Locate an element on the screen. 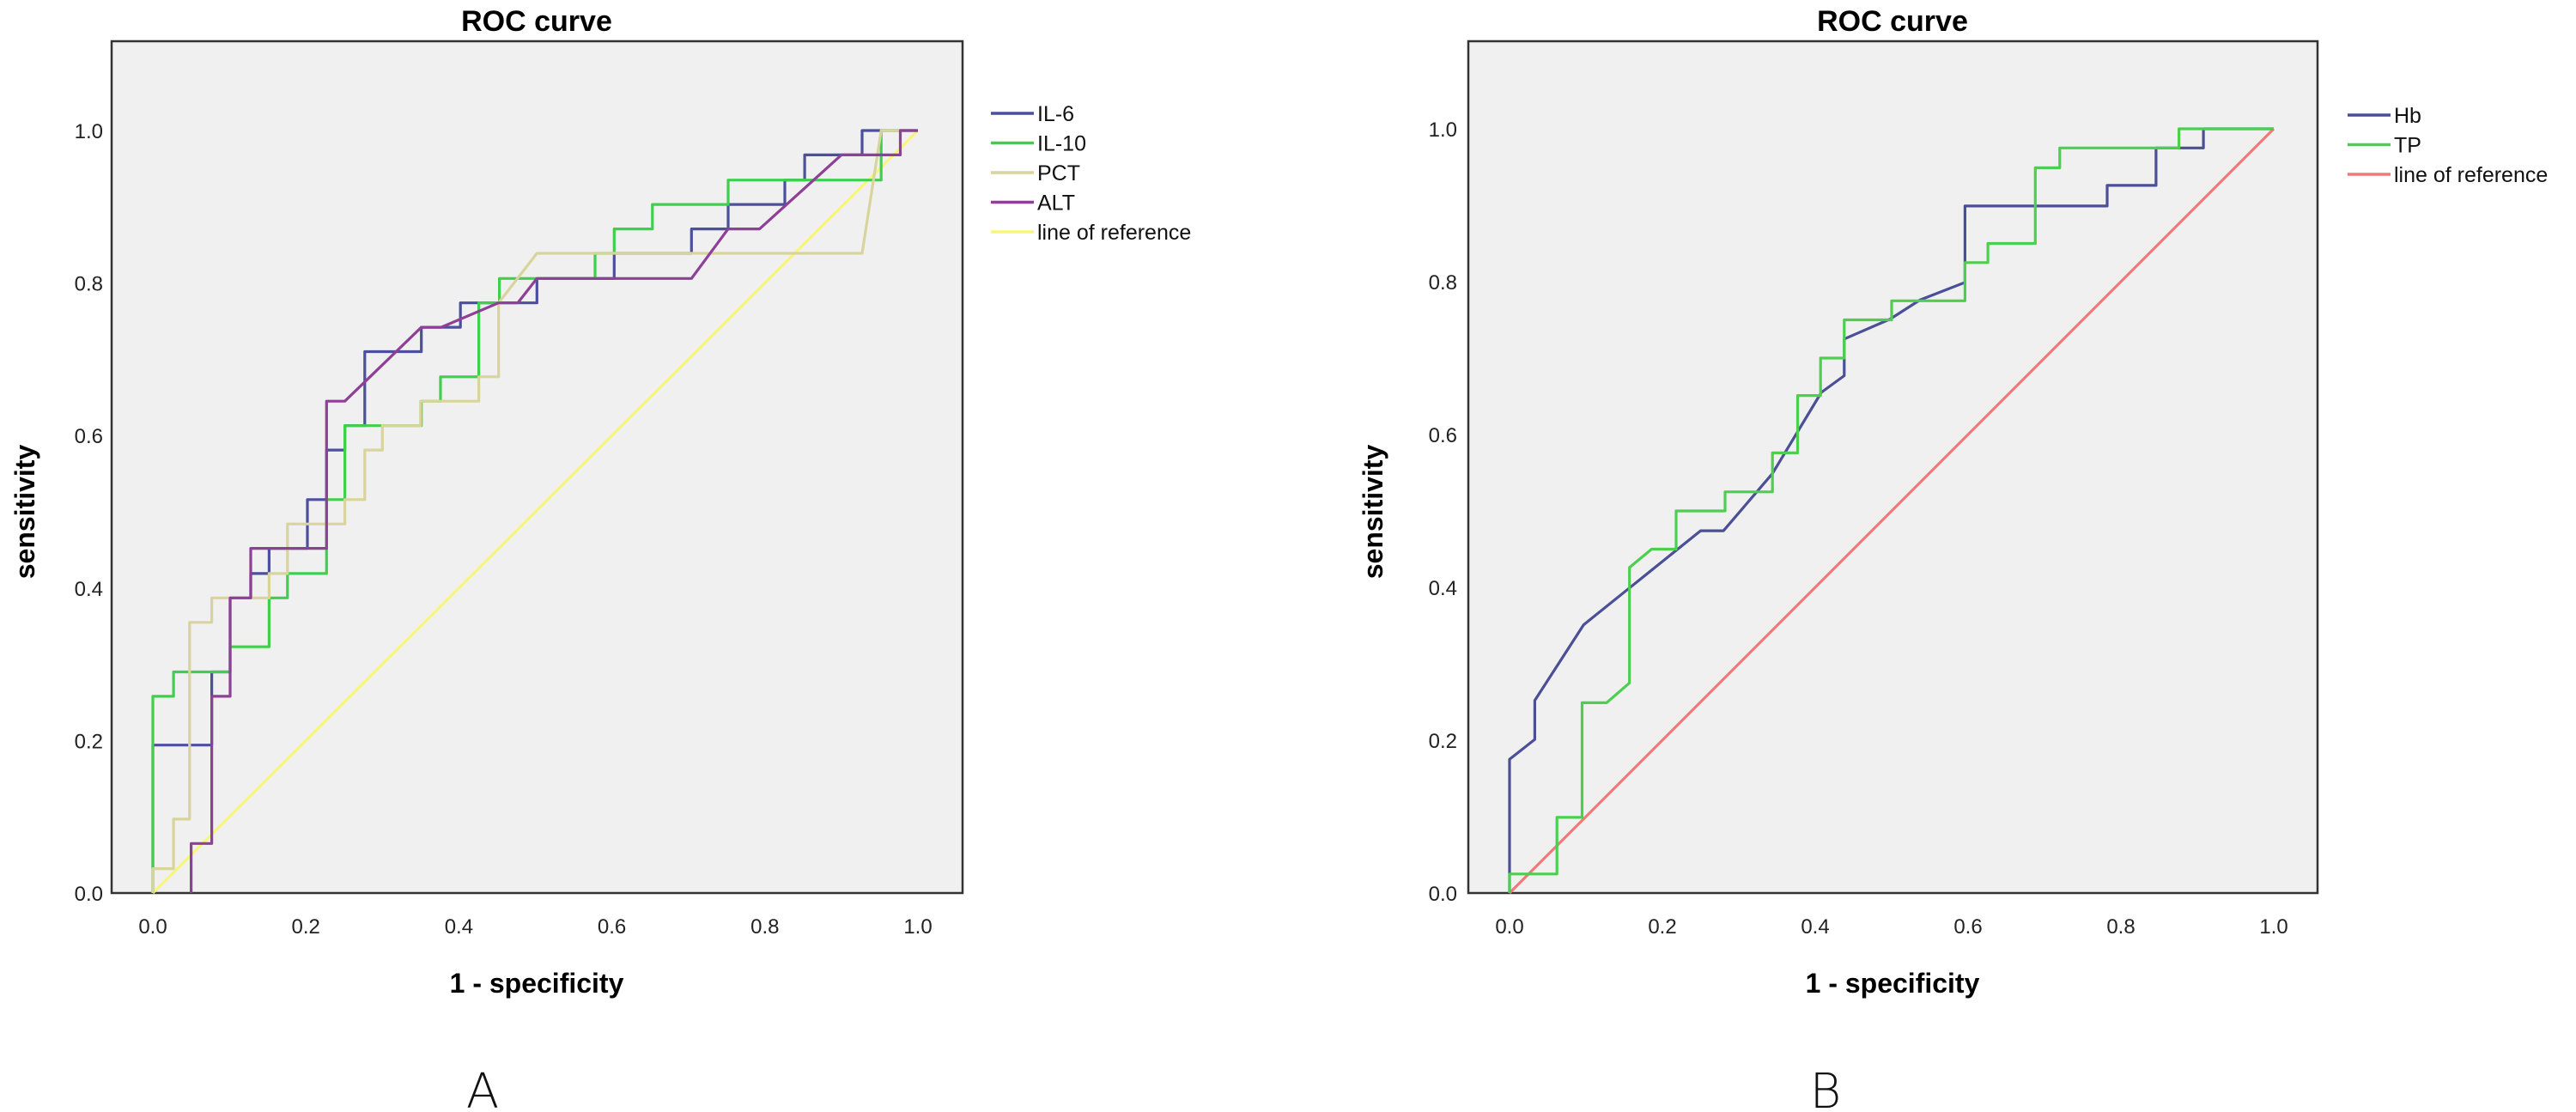 This screenshot has width=2576, height=1112. legend-label: IL-10 is located at coordinates (1061, 144).